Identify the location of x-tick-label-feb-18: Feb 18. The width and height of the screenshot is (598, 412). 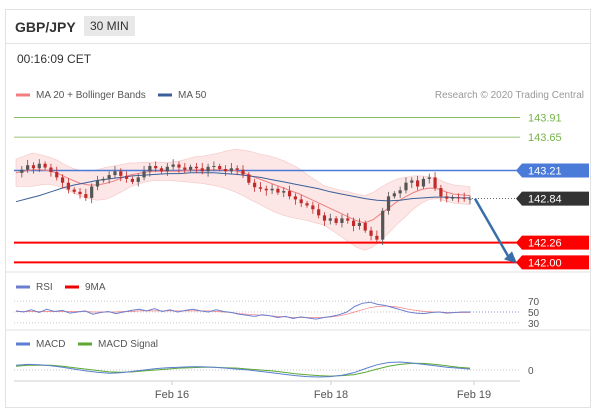
(331, 395).